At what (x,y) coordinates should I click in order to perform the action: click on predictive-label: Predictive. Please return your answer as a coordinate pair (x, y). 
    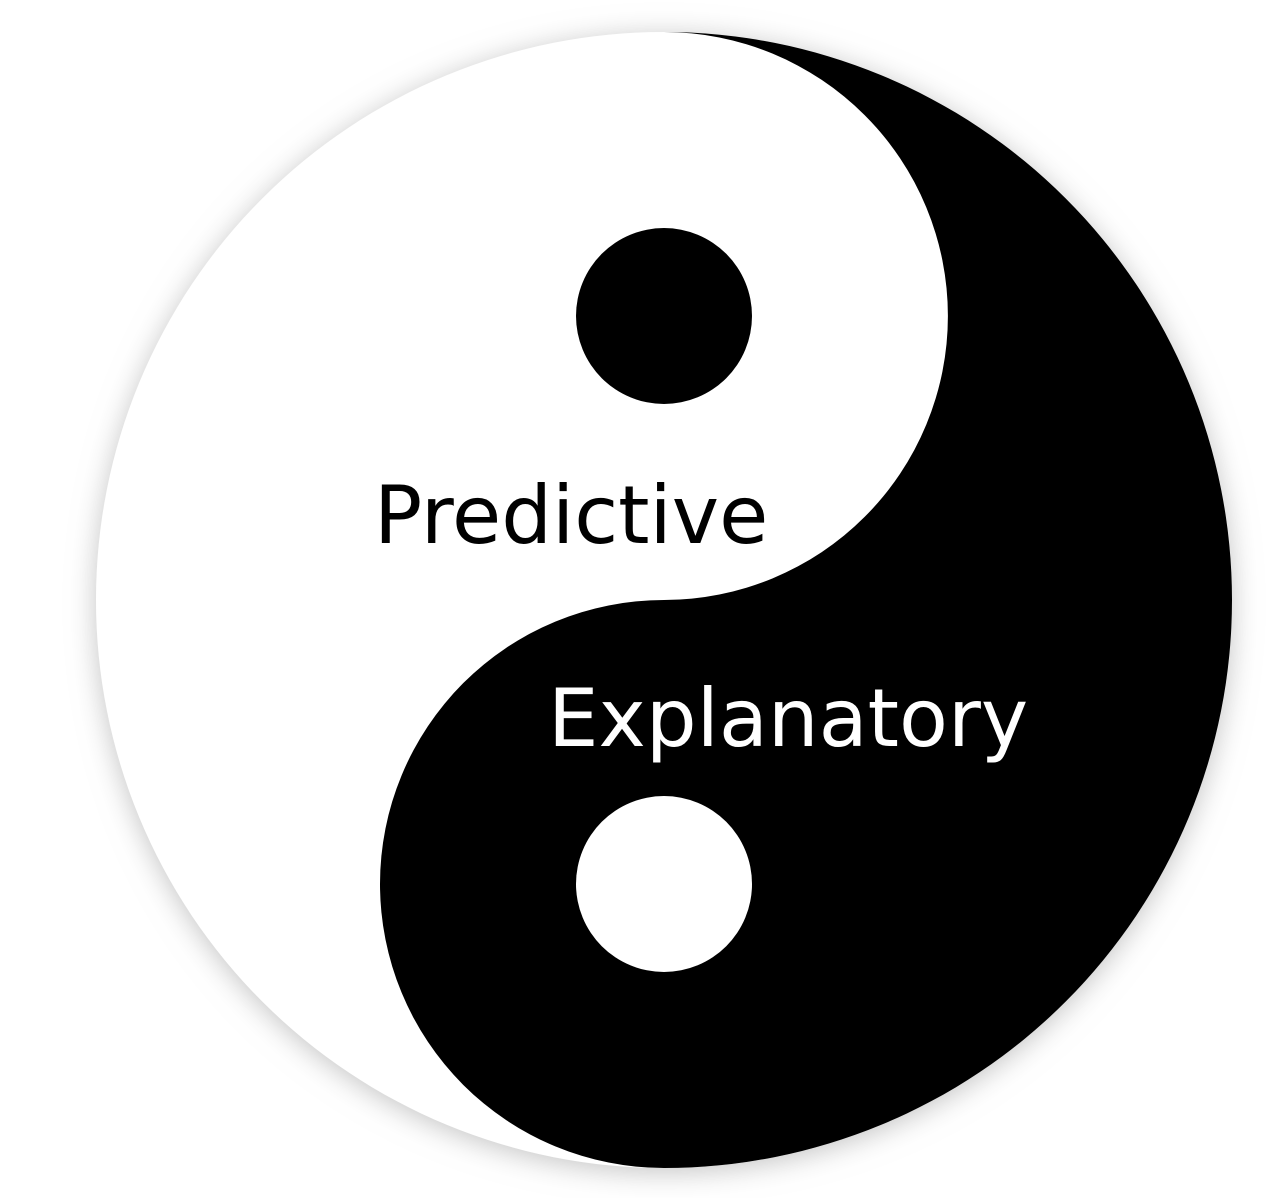
    Looking at the image, I should click on (571, 515).